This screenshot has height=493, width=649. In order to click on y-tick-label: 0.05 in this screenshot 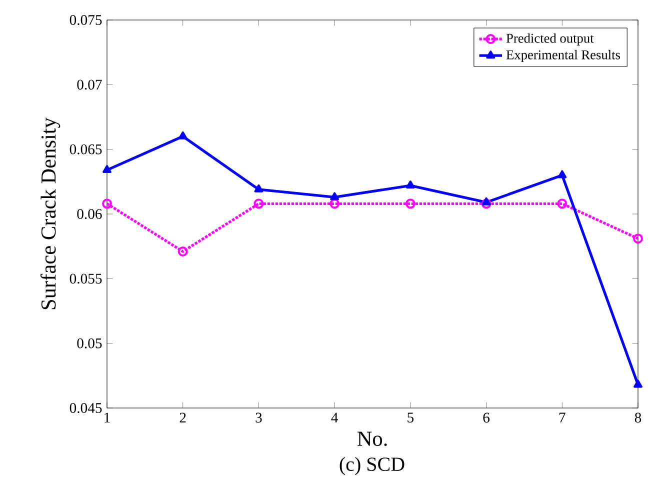, I will do `click(89, 343)`.